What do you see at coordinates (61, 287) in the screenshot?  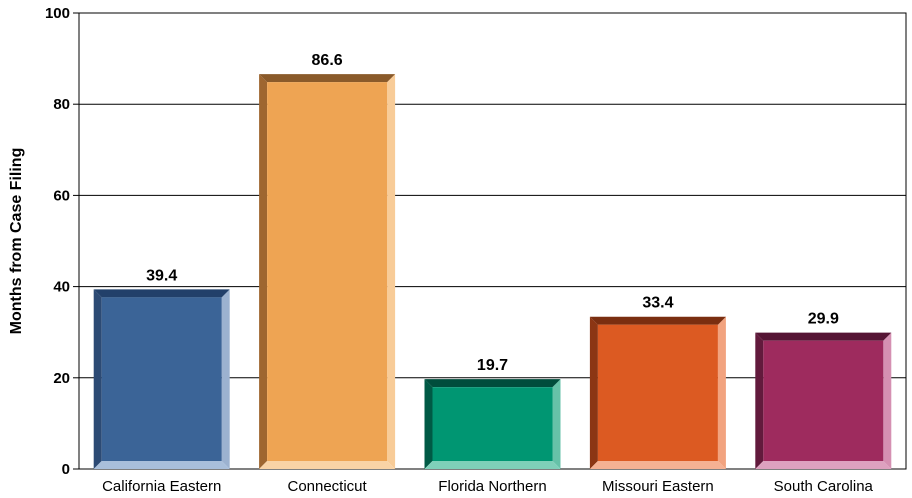 I see `y-tick-label: 40` at bounding box center [61, 287].